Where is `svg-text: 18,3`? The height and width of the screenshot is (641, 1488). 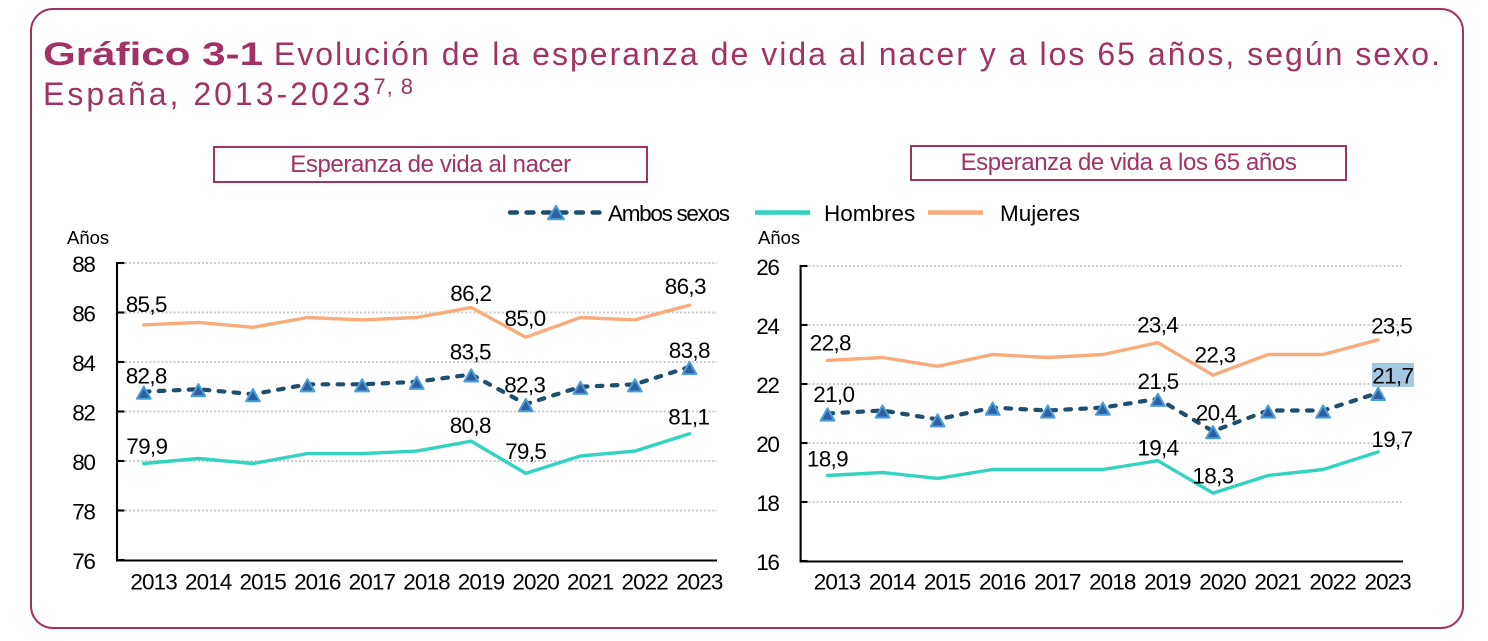 svg-text: 18,3 is located at coordinates (1212, 475).